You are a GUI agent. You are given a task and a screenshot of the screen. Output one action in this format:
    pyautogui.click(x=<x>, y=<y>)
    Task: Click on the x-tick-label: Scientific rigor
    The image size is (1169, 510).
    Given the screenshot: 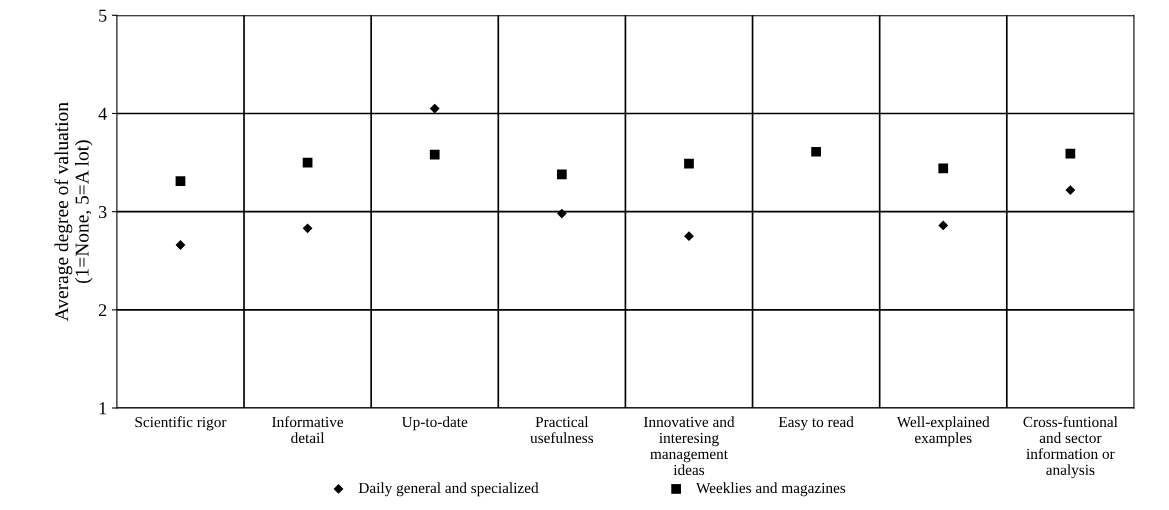 What is the action you would take?
    pyautogui.click(x=181, y=423)
    